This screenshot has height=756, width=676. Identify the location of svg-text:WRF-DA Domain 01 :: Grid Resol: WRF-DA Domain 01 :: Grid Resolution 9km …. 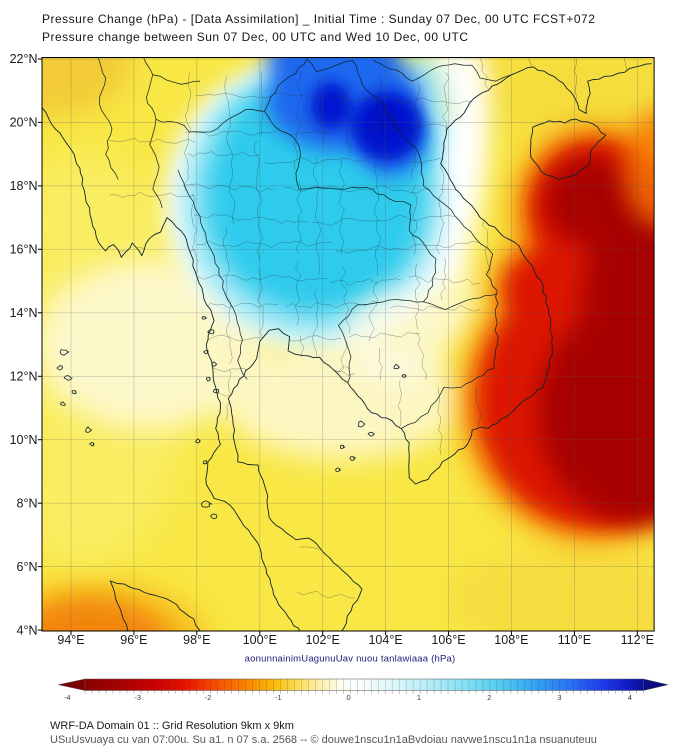
(172, 726).